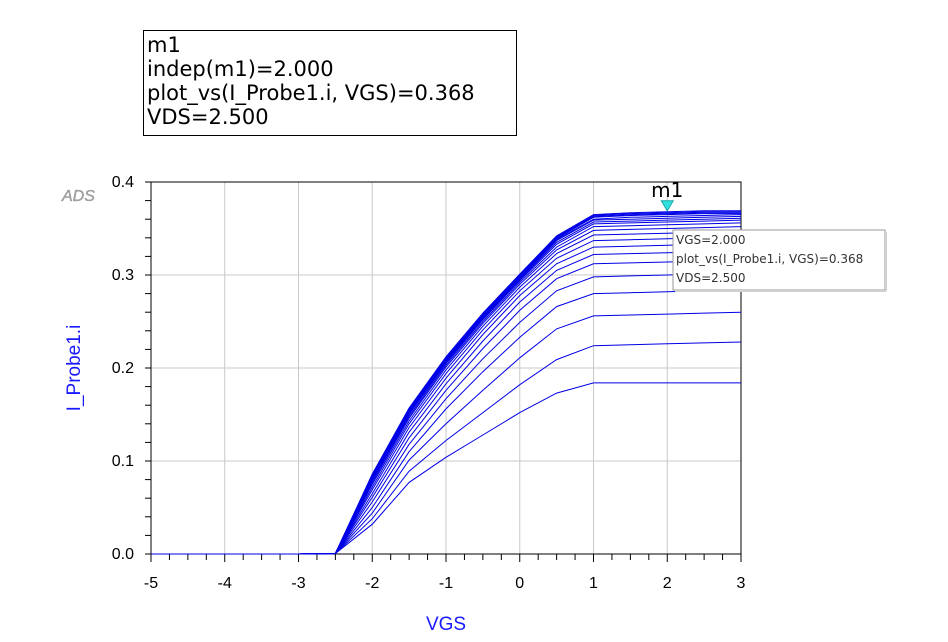  I want to click on tooltip-line: VDS=2.500, so click(710, 278).